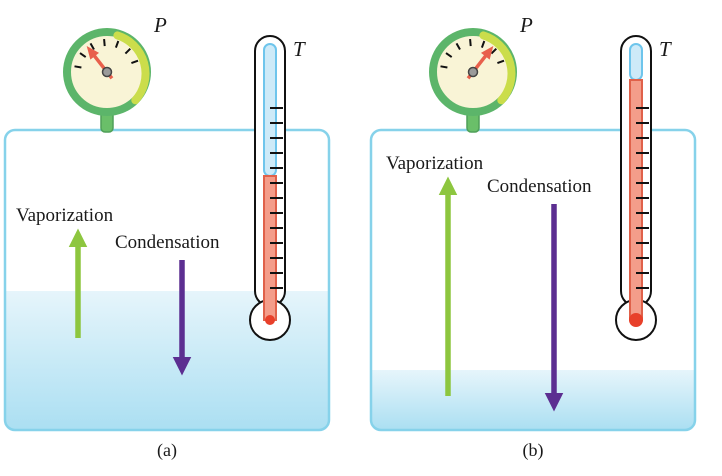  Describe the element at coordinates (533, 450) in the screenshot. I see `caption: (b)` at that location.